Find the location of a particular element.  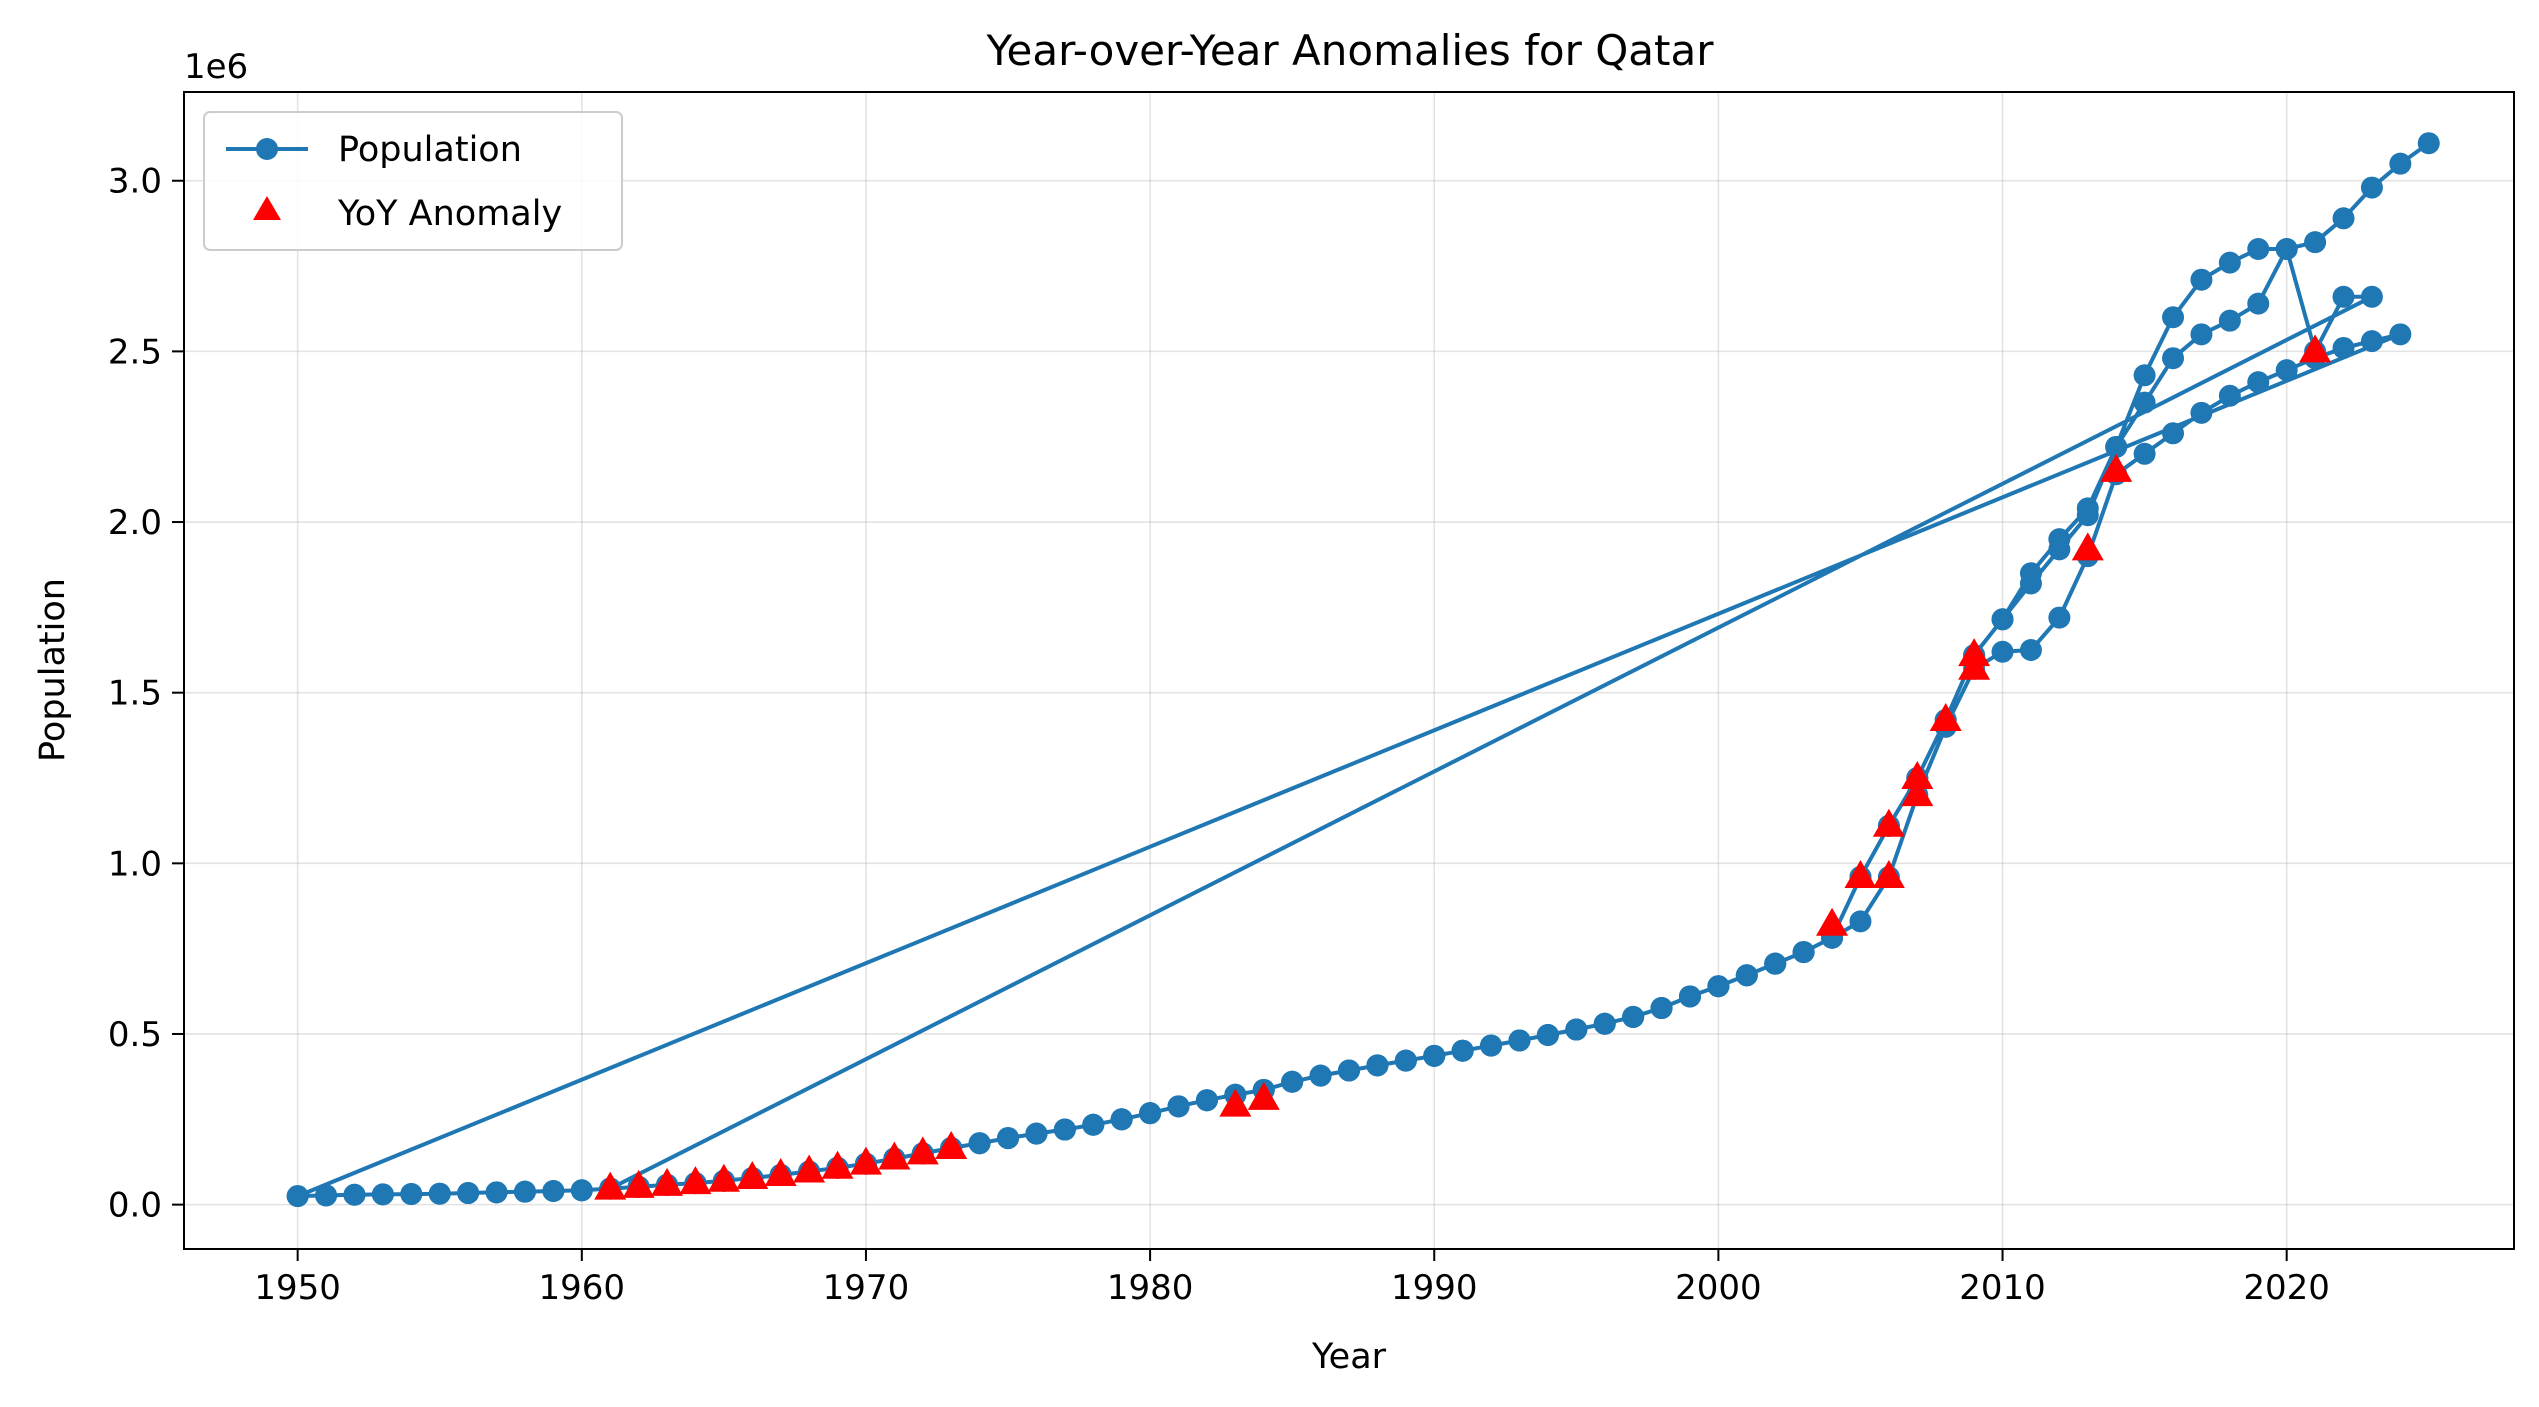

x-tick-label: 2010 is located at coordinates (2002, 1288).